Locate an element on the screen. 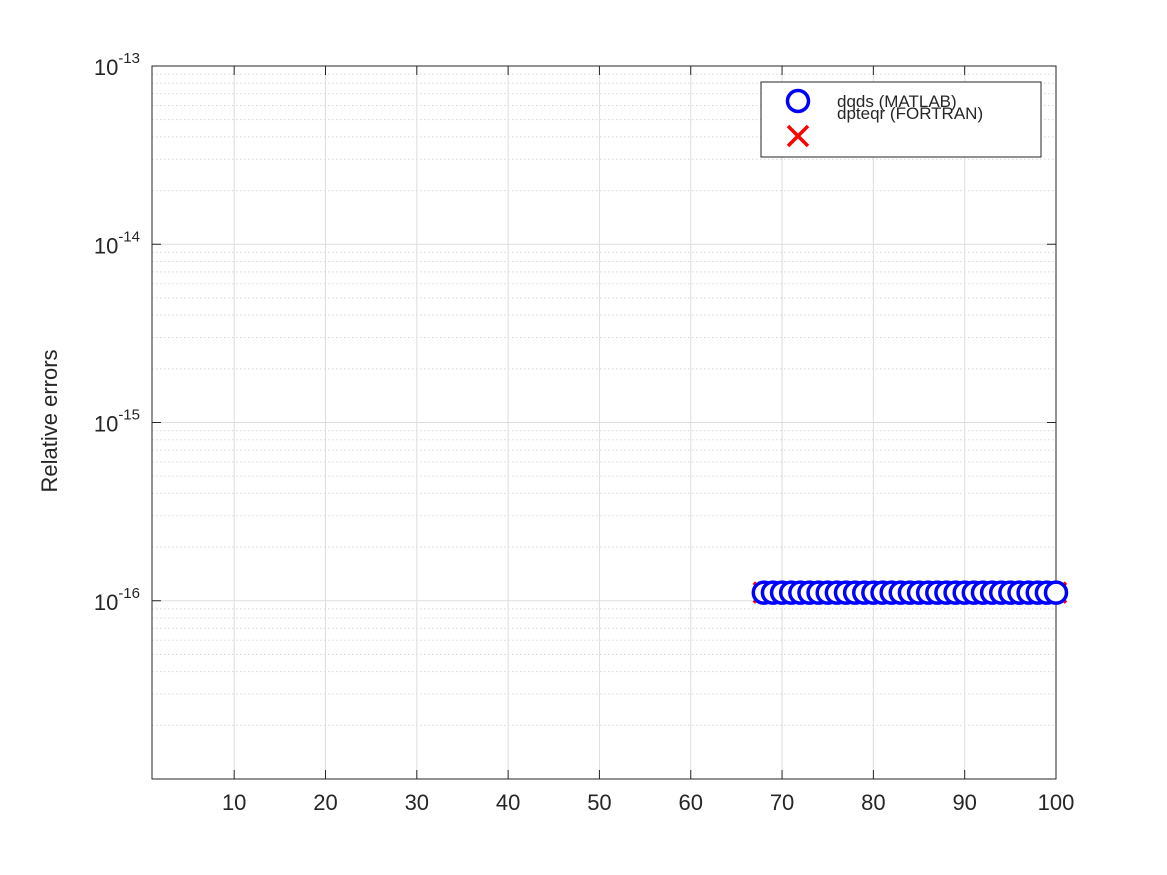  y-tick-label: 10-15 is located at coordinates (117, 422).